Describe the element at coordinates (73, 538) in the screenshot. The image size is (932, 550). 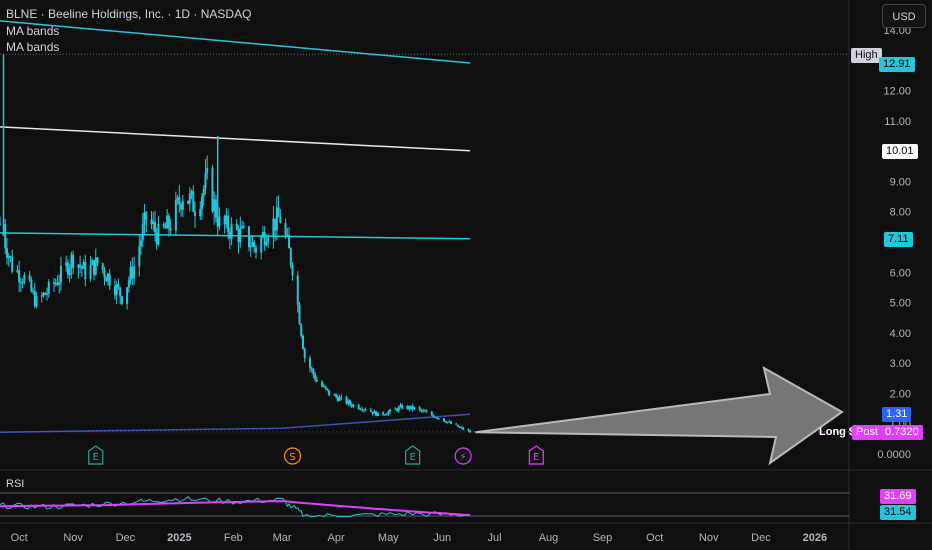
I see `x-tick-label: Nov` at that location.